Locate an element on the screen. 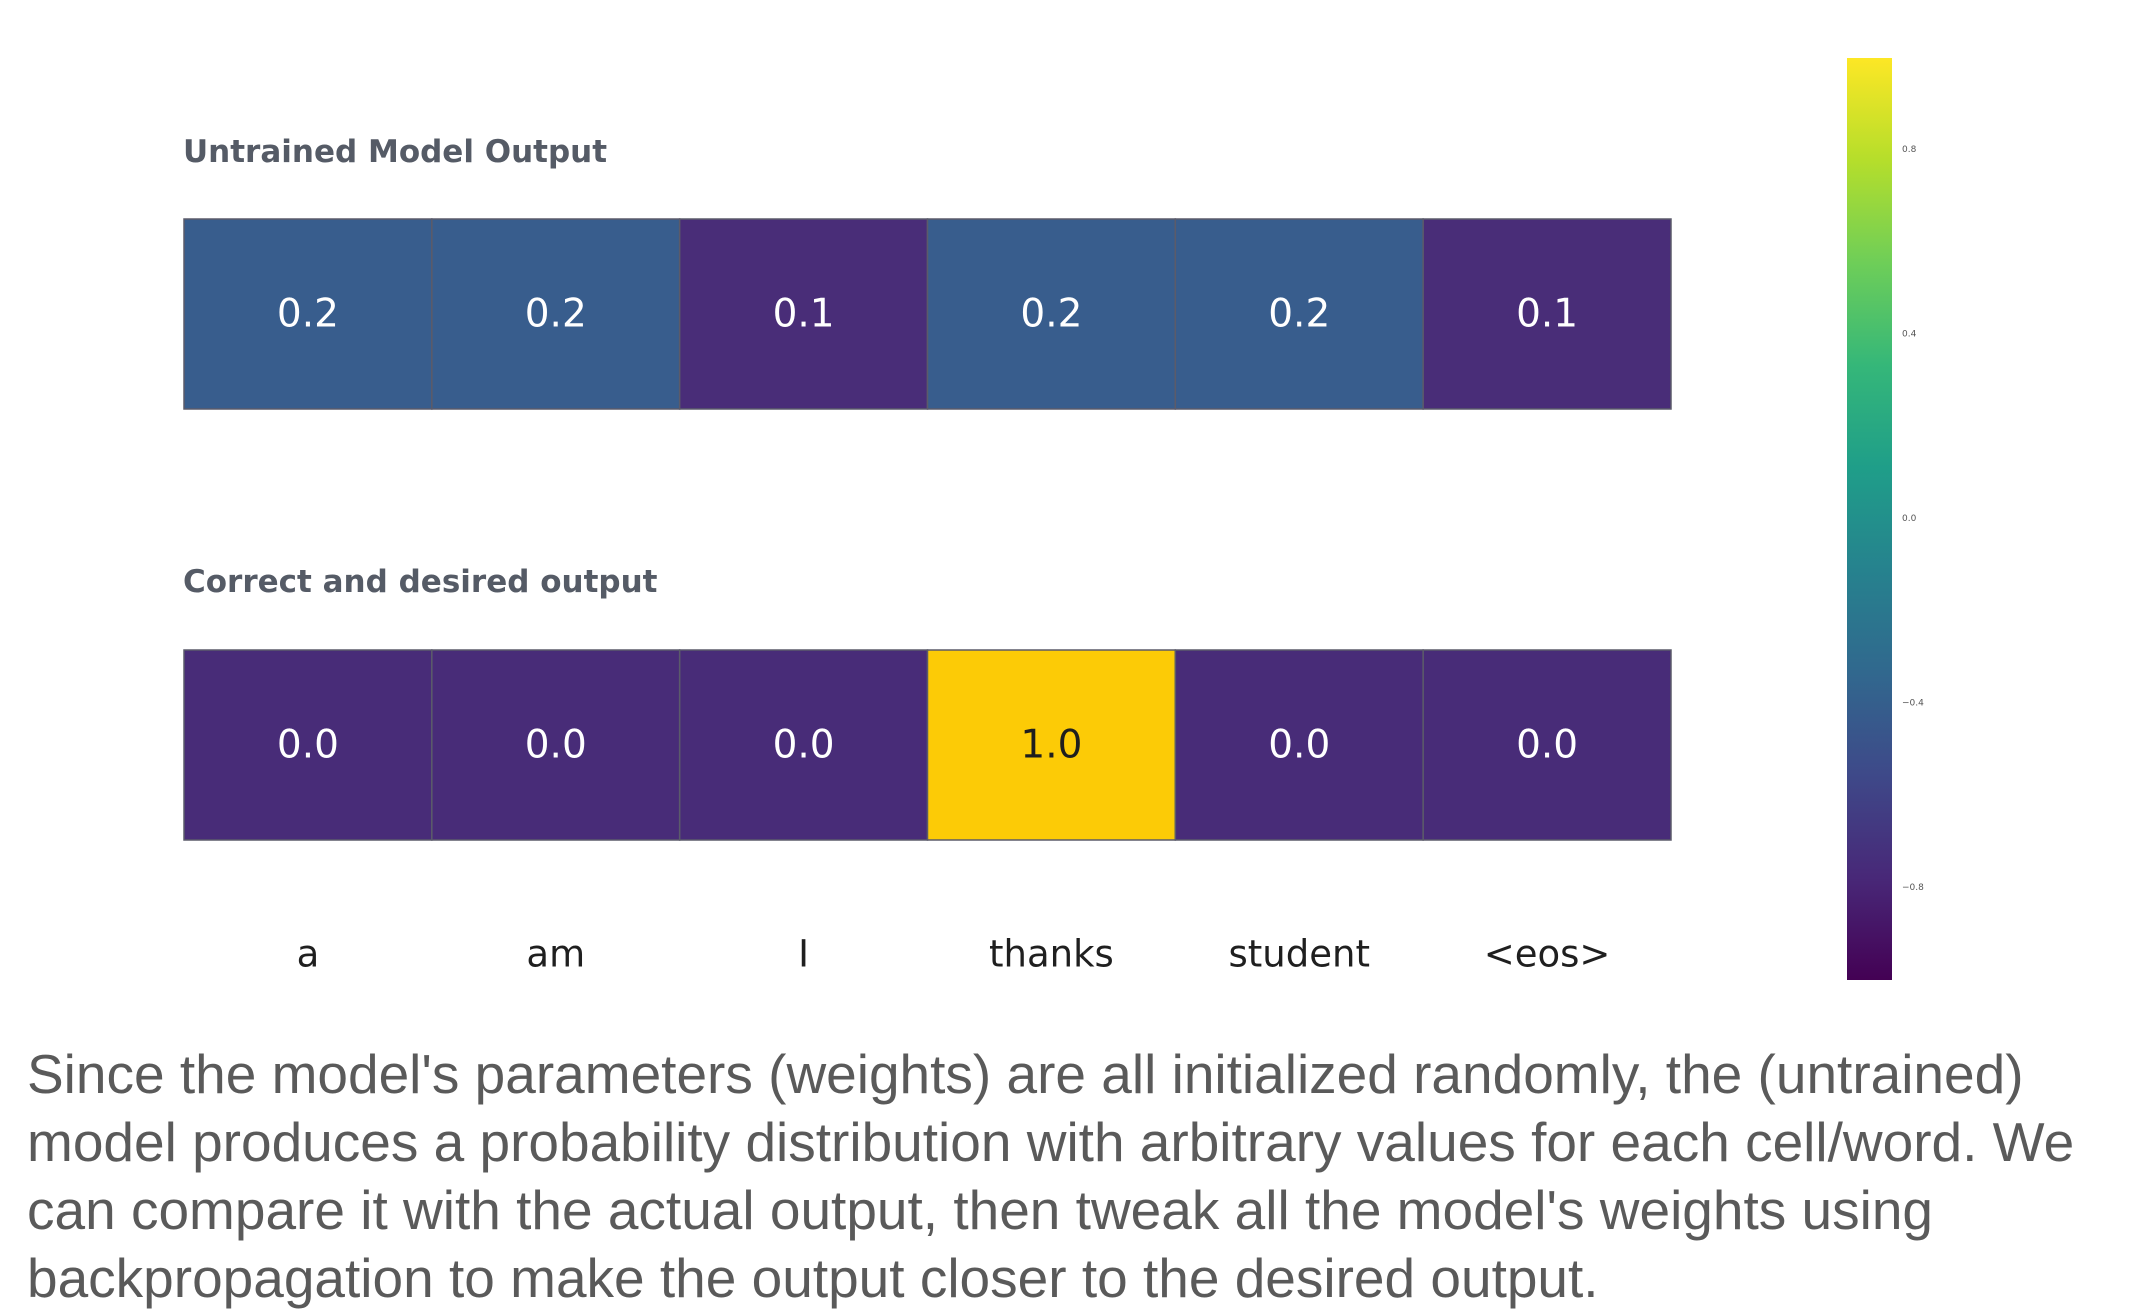 This screenshot has height=1312, width=2140. colorbar-tick-label: −0.4 is located at coordinates (1913, 703).